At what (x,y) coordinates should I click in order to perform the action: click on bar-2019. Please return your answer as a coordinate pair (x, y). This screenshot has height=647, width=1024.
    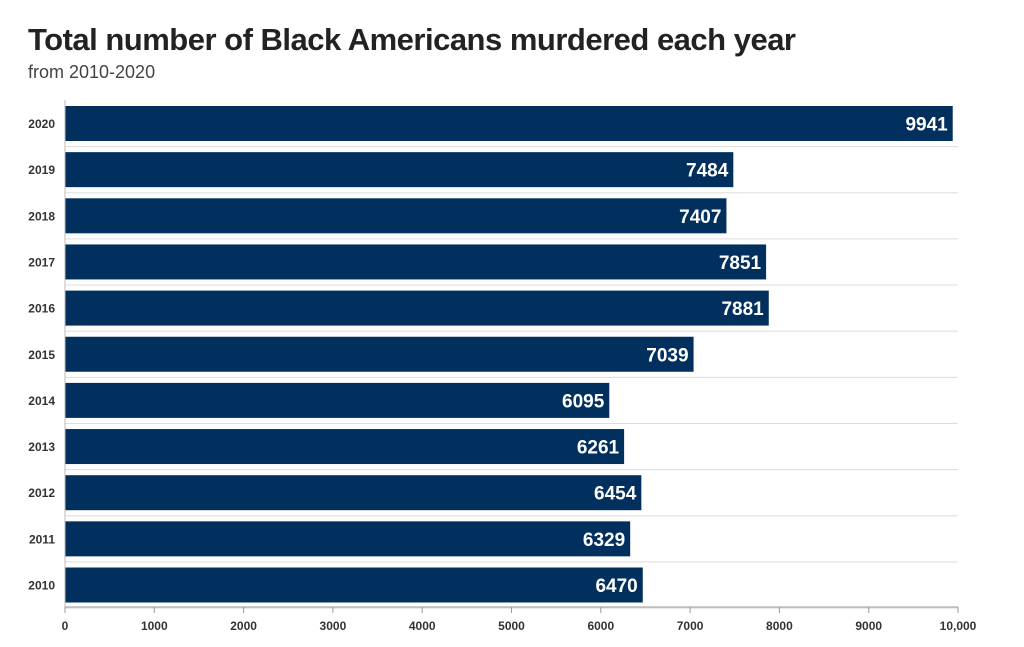
    Looking at the image, I should click on (399, 170).